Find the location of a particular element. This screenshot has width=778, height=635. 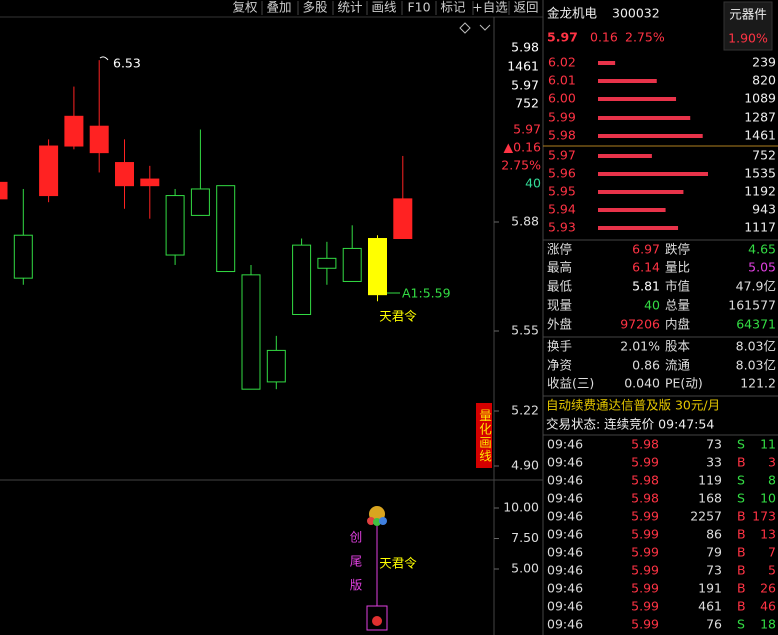

trade-cell: 46 is located at coordinates (768, 606).